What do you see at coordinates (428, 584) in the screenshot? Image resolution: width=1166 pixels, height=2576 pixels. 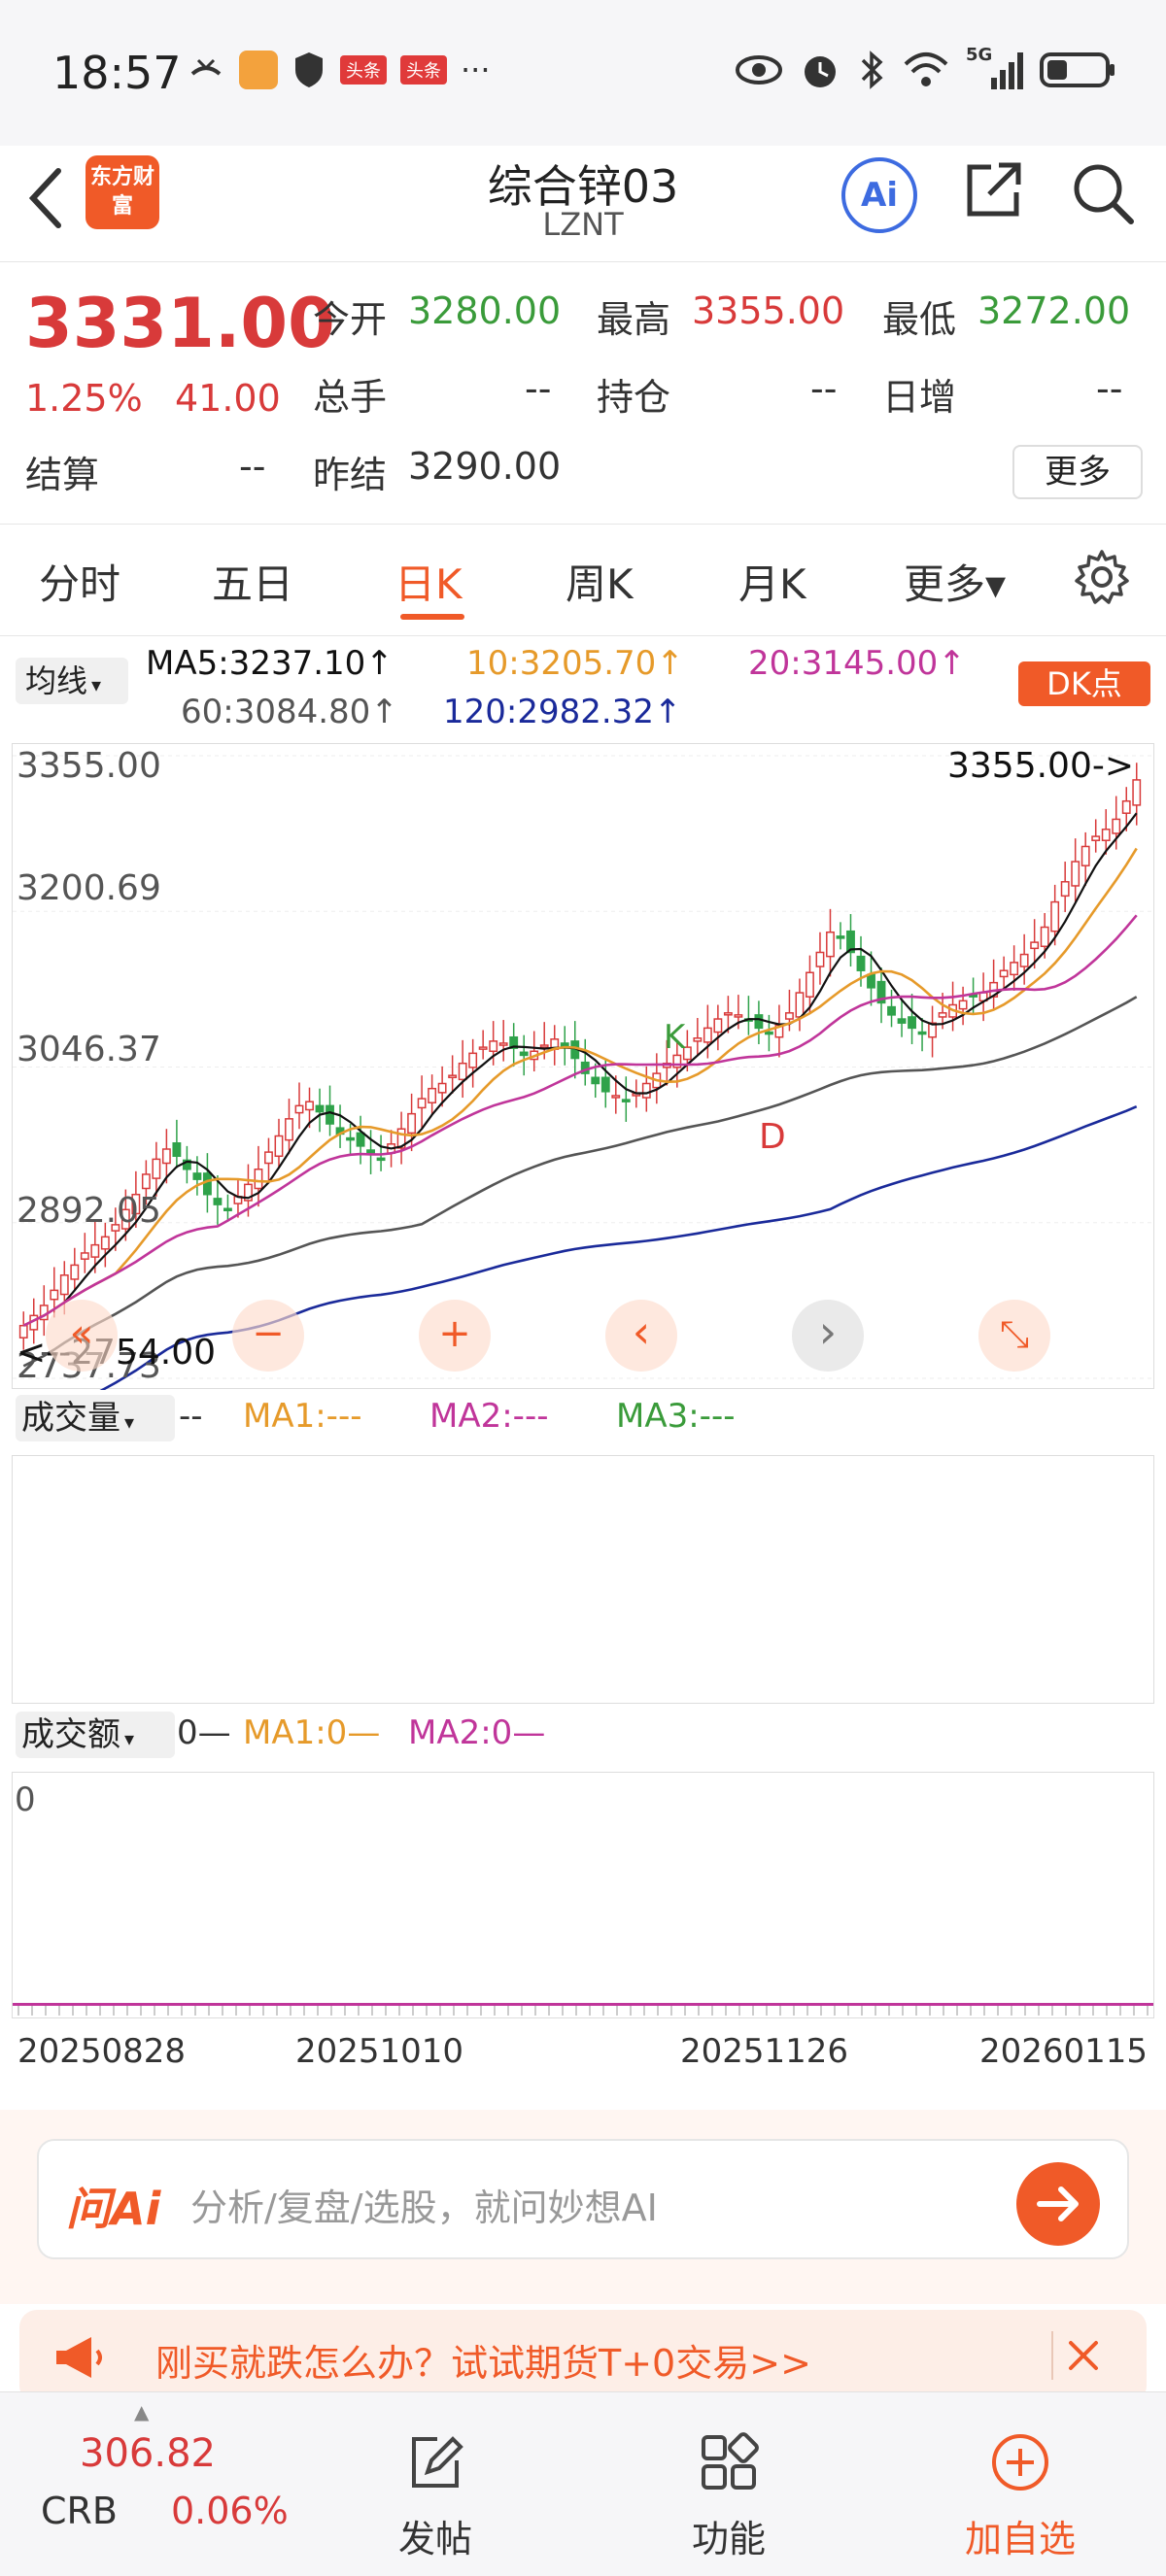 I see `tab-daily-k: 日K` at bounding box center [428, 584].